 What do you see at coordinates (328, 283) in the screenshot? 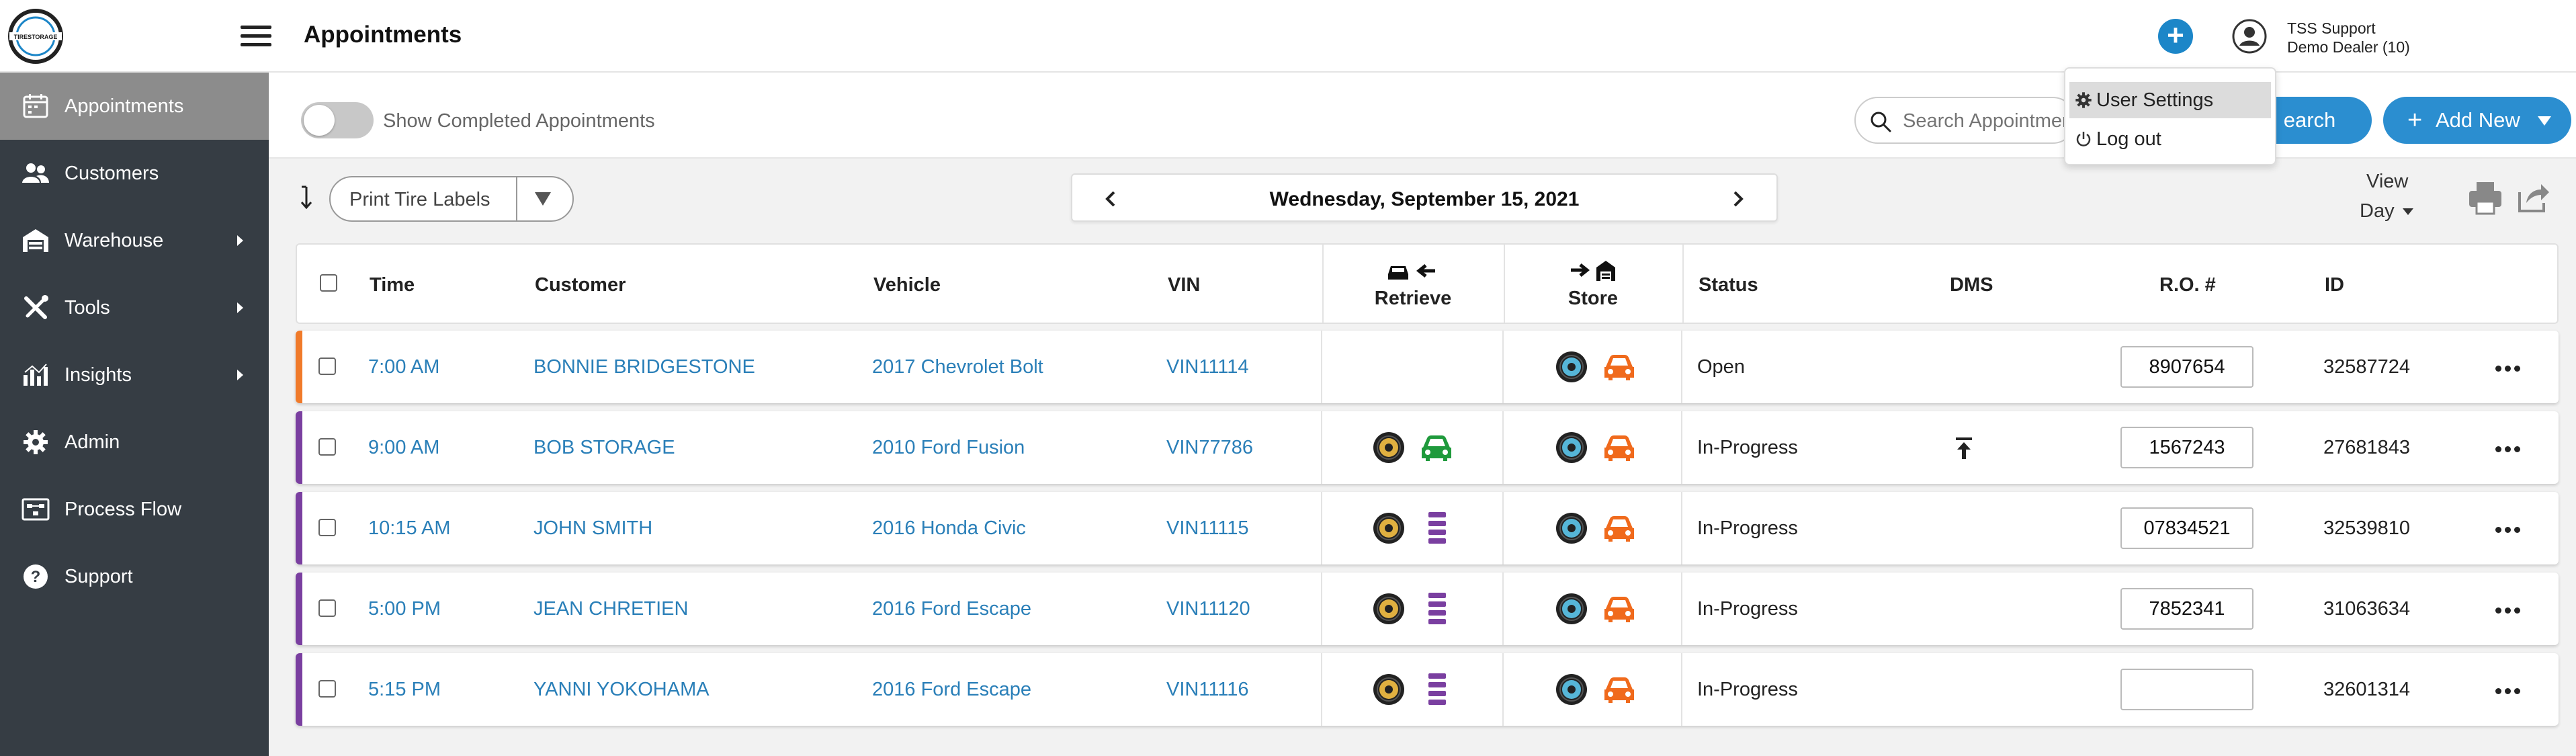
I see `select-all-checkbox` at bounding box center [328, 283].